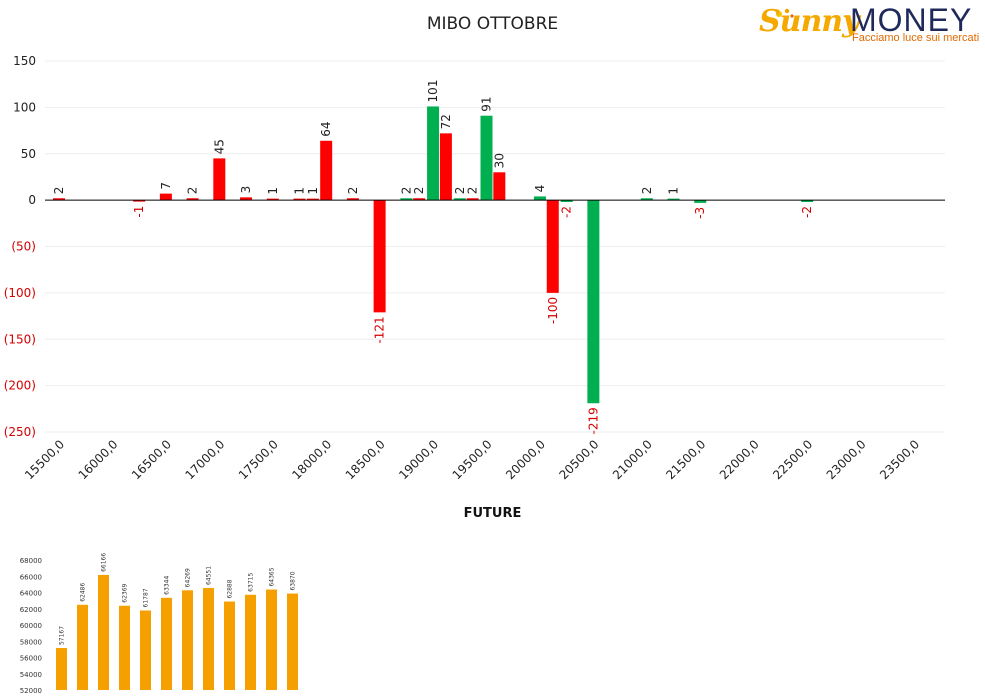 The height and width of the screenshot is (697, 985). What do you see at coordinates (593, 420) in the screenshot?
I see `data-label: -219` at bounding box center [593, 420].